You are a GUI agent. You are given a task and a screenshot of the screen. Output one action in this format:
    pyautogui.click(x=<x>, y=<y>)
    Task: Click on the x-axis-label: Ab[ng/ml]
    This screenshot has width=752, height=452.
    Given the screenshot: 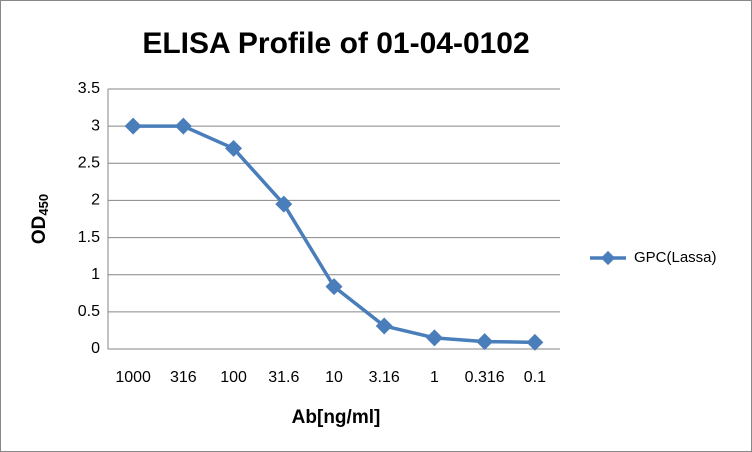 What is the action you would take?
    pyautogui.click(x=336, y=417)
    